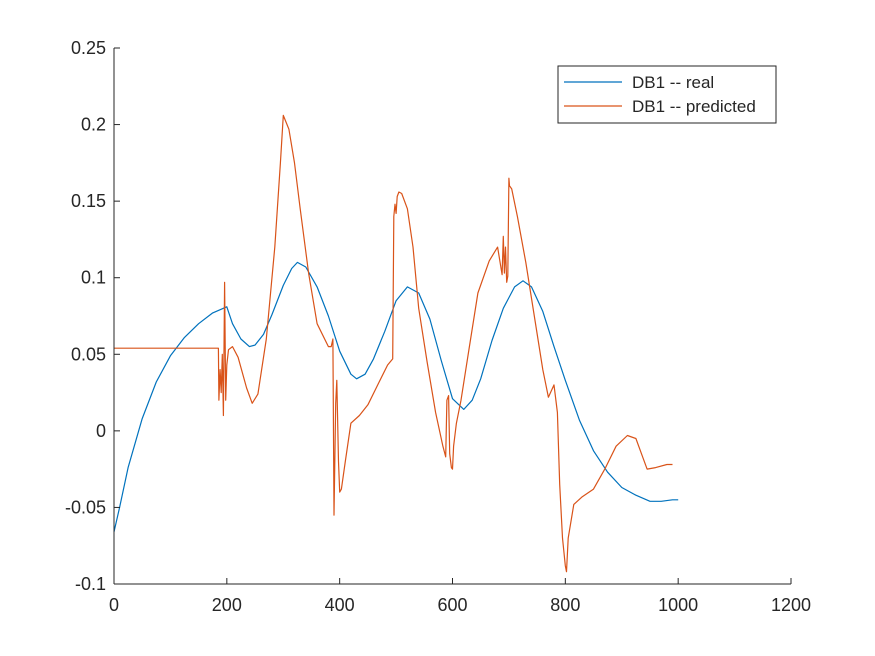  I want to click on legend-label-2: DB1 -- predicted, so click(694, 106).